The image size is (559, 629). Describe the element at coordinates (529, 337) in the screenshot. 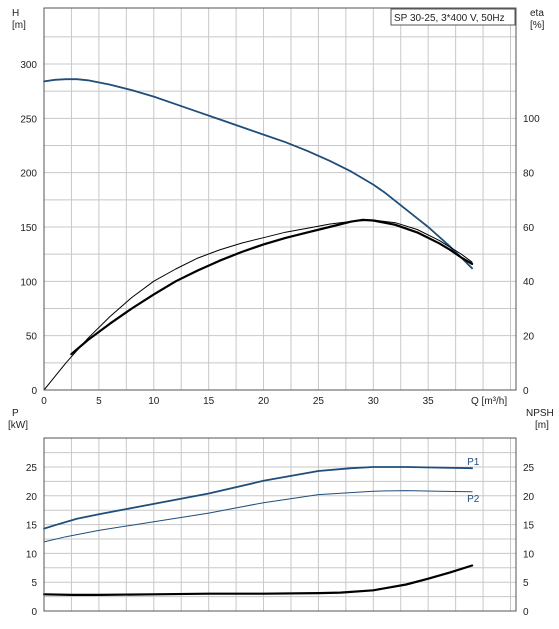

I see `eta-tick-label: 20` at that location.